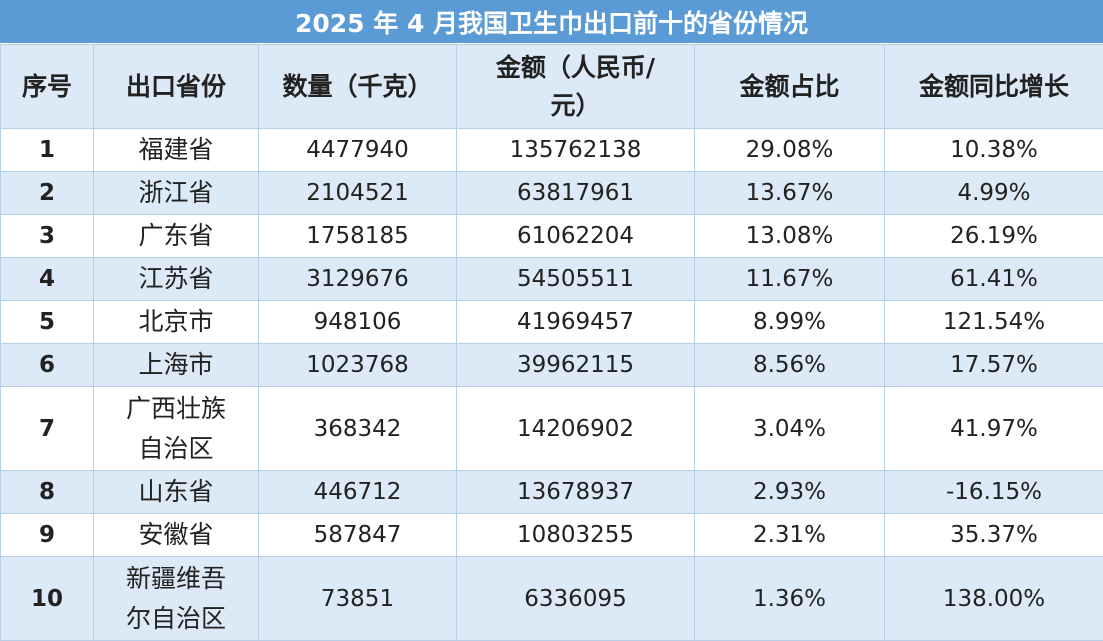 The width and height of the screenshot is (1103, 641). Describe the element at coordinates (47, 599) in the screenshot. I see `cell-index: 10` at that location.